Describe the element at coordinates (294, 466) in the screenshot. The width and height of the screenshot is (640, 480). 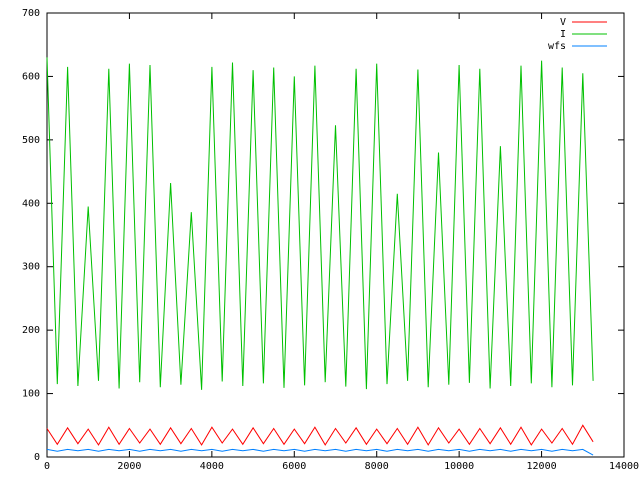
I see `x-tick-label: 6000` at that location.